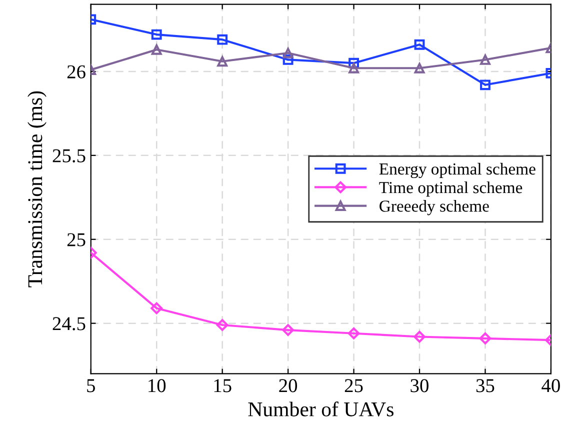 The width and height of the screenshot is (568, 432). I want to click on y-axis-title: Transmission time (ms), so click(37, 189).